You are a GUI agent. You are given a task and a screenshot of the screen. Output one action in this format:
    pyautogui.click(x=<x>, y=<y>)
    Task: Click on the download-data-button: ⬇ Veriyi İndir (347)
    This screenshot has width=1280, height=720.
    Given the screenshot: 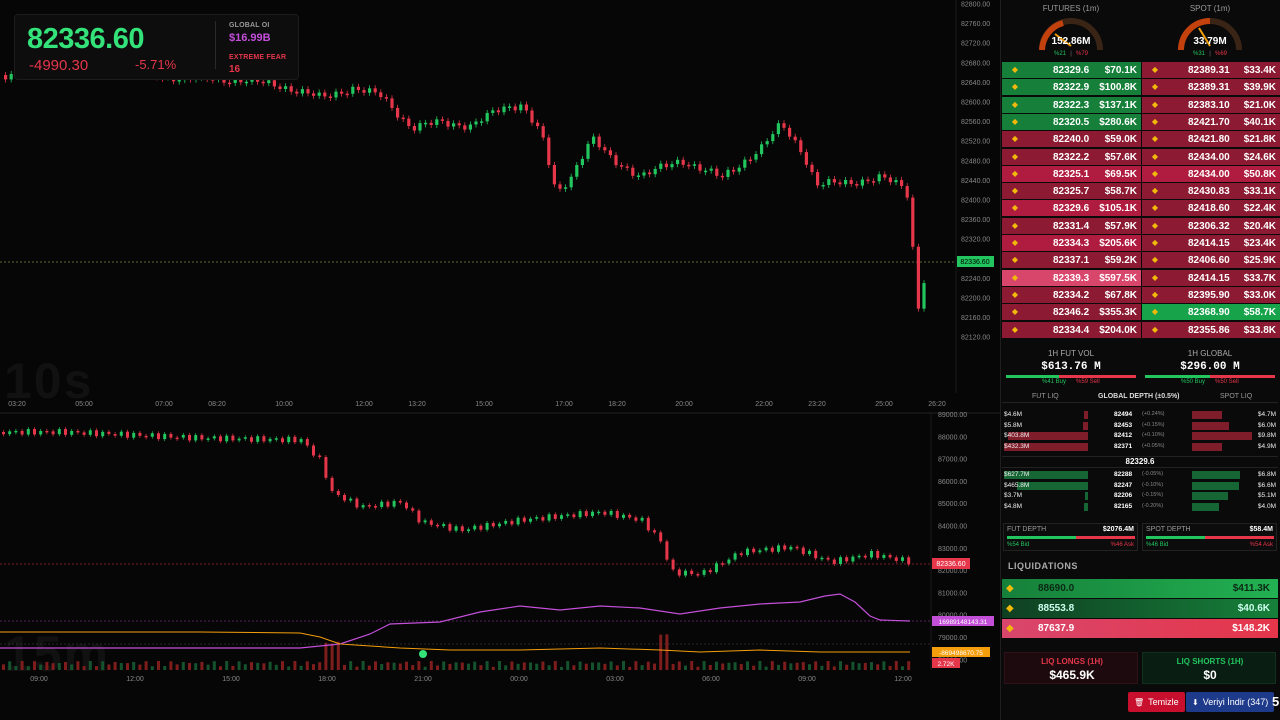 What is the action you would take?
    pyautogui.click(x=1230, y=702)
    